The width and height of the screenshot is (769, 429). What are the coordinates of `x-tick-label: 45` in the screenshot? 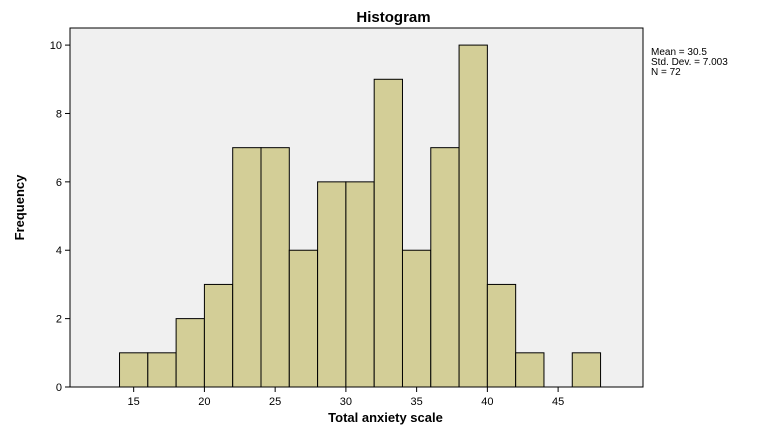 It's located at (558, 402).